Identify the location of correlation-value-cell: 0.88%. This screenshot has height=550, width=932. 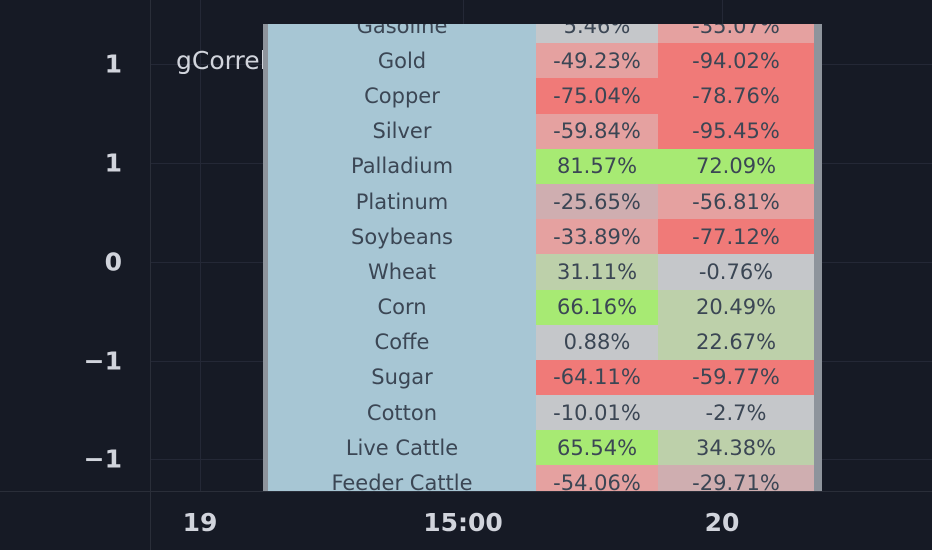
(597, 342).